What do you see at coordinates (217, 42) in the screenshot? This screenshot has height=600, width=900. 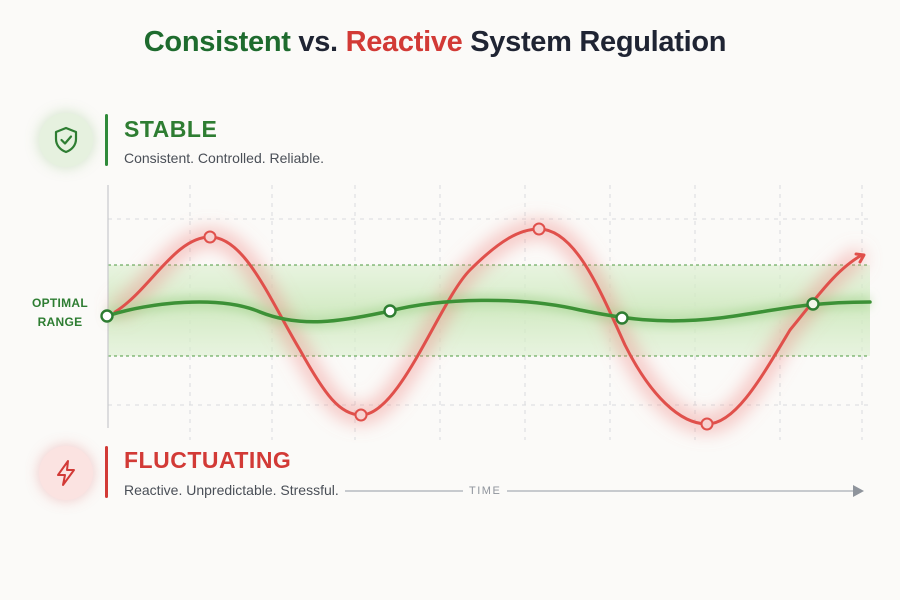 I see `title-word-consistent: Consistent` at bounding box center [217, 42].